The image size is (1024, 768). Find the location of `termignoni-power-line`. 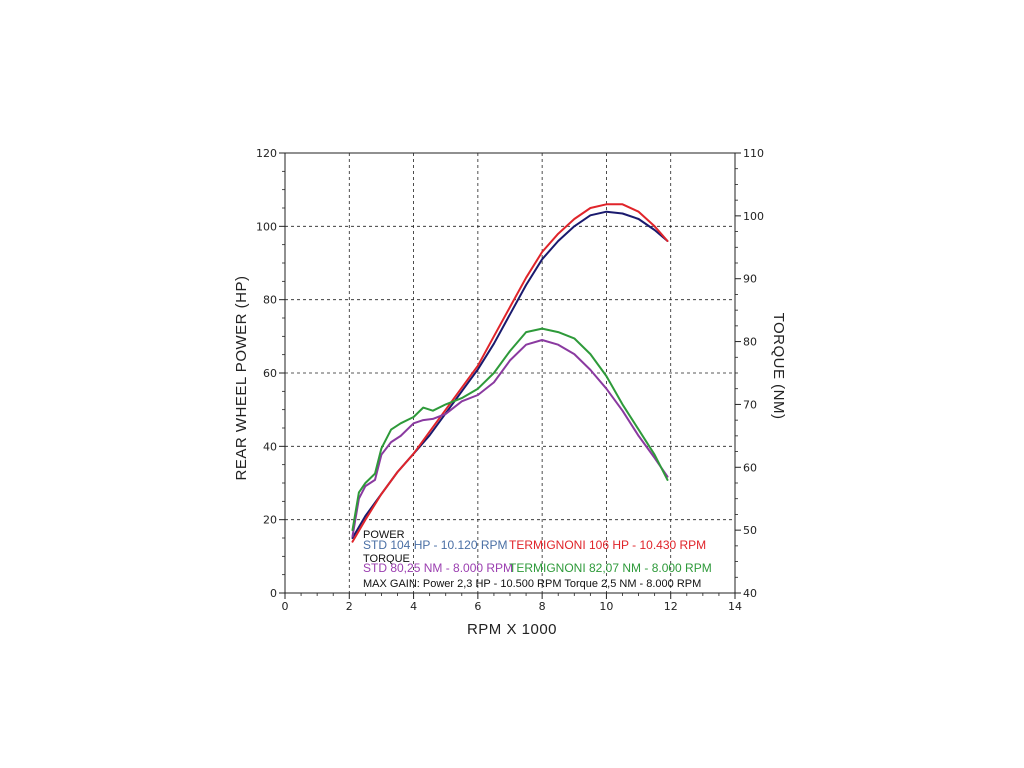

termignoni-power-line is located at coordinates (510, 373).